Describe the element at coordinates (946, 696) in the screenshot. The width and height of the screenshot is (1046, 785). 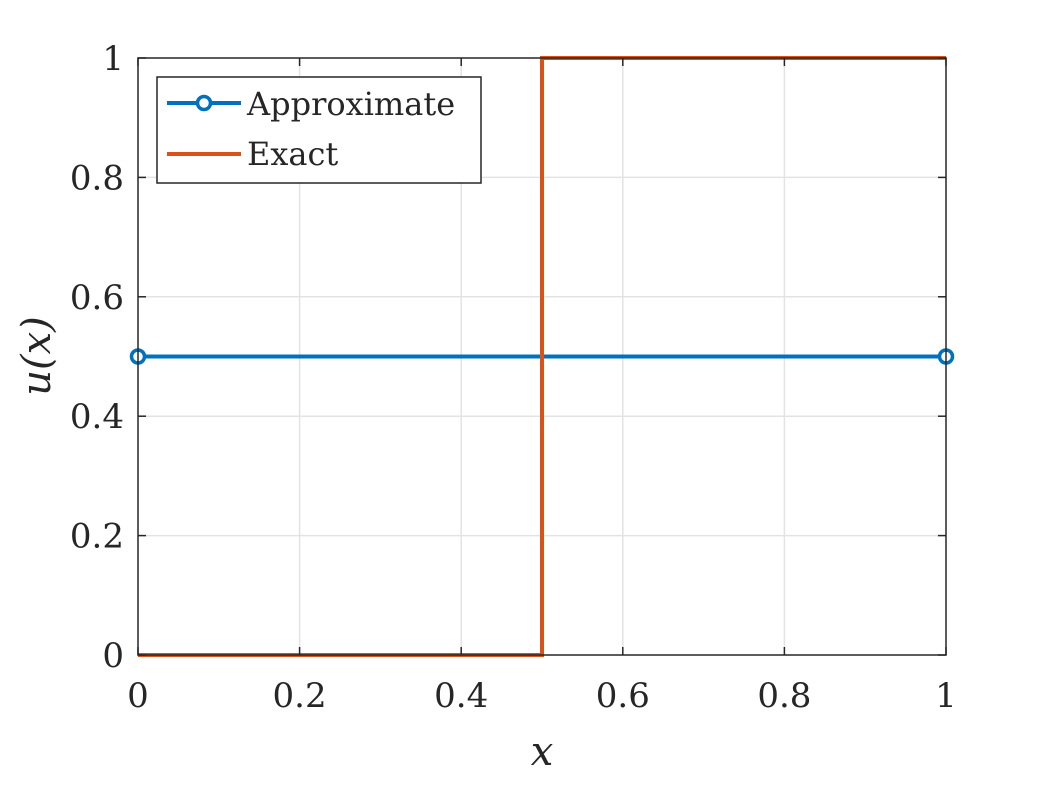
I see `x-tick-label: 1` at that location.